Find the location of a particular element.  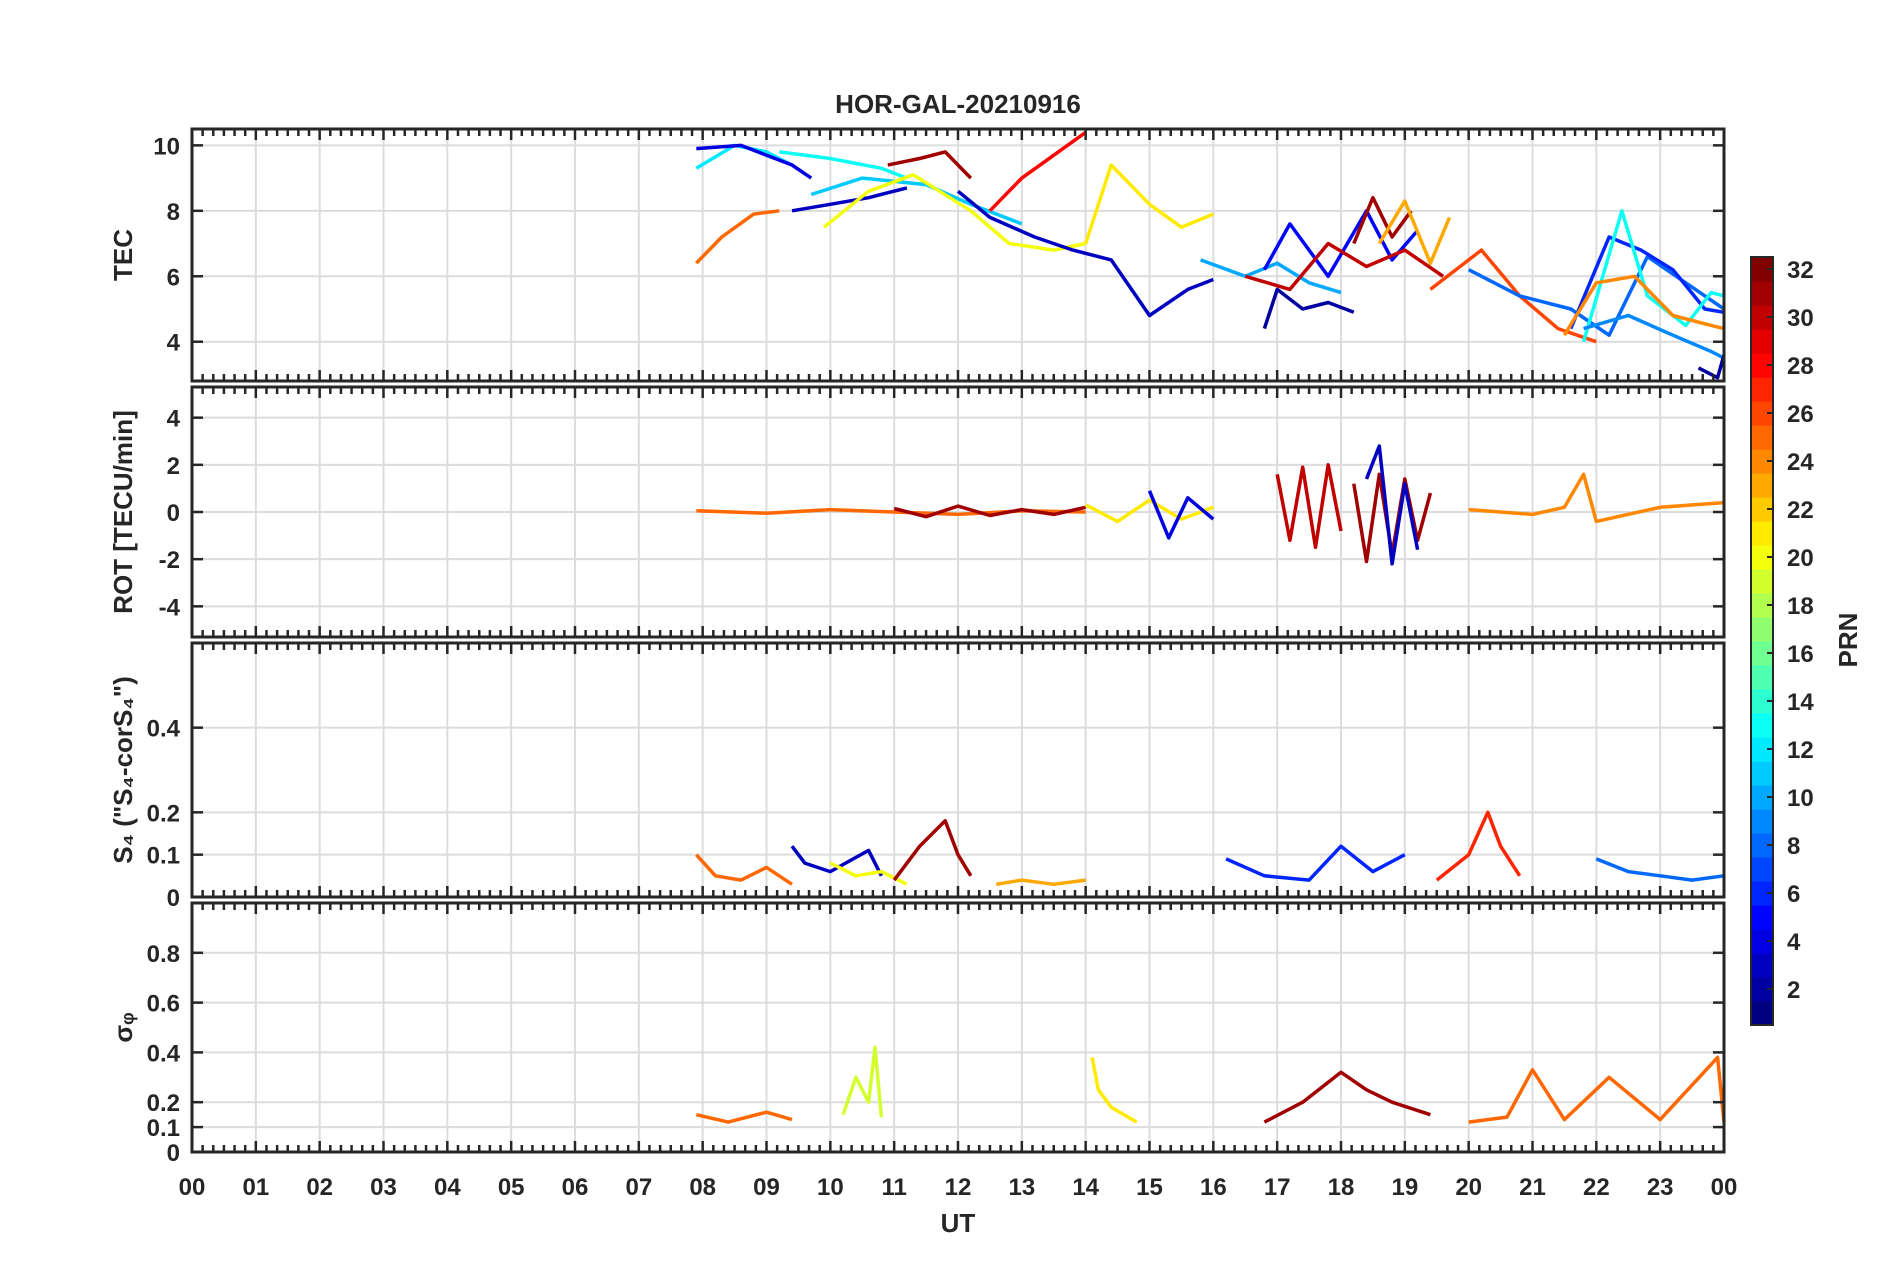

colorbar-tick-label: 8 is located at coordinates (1793, 846).